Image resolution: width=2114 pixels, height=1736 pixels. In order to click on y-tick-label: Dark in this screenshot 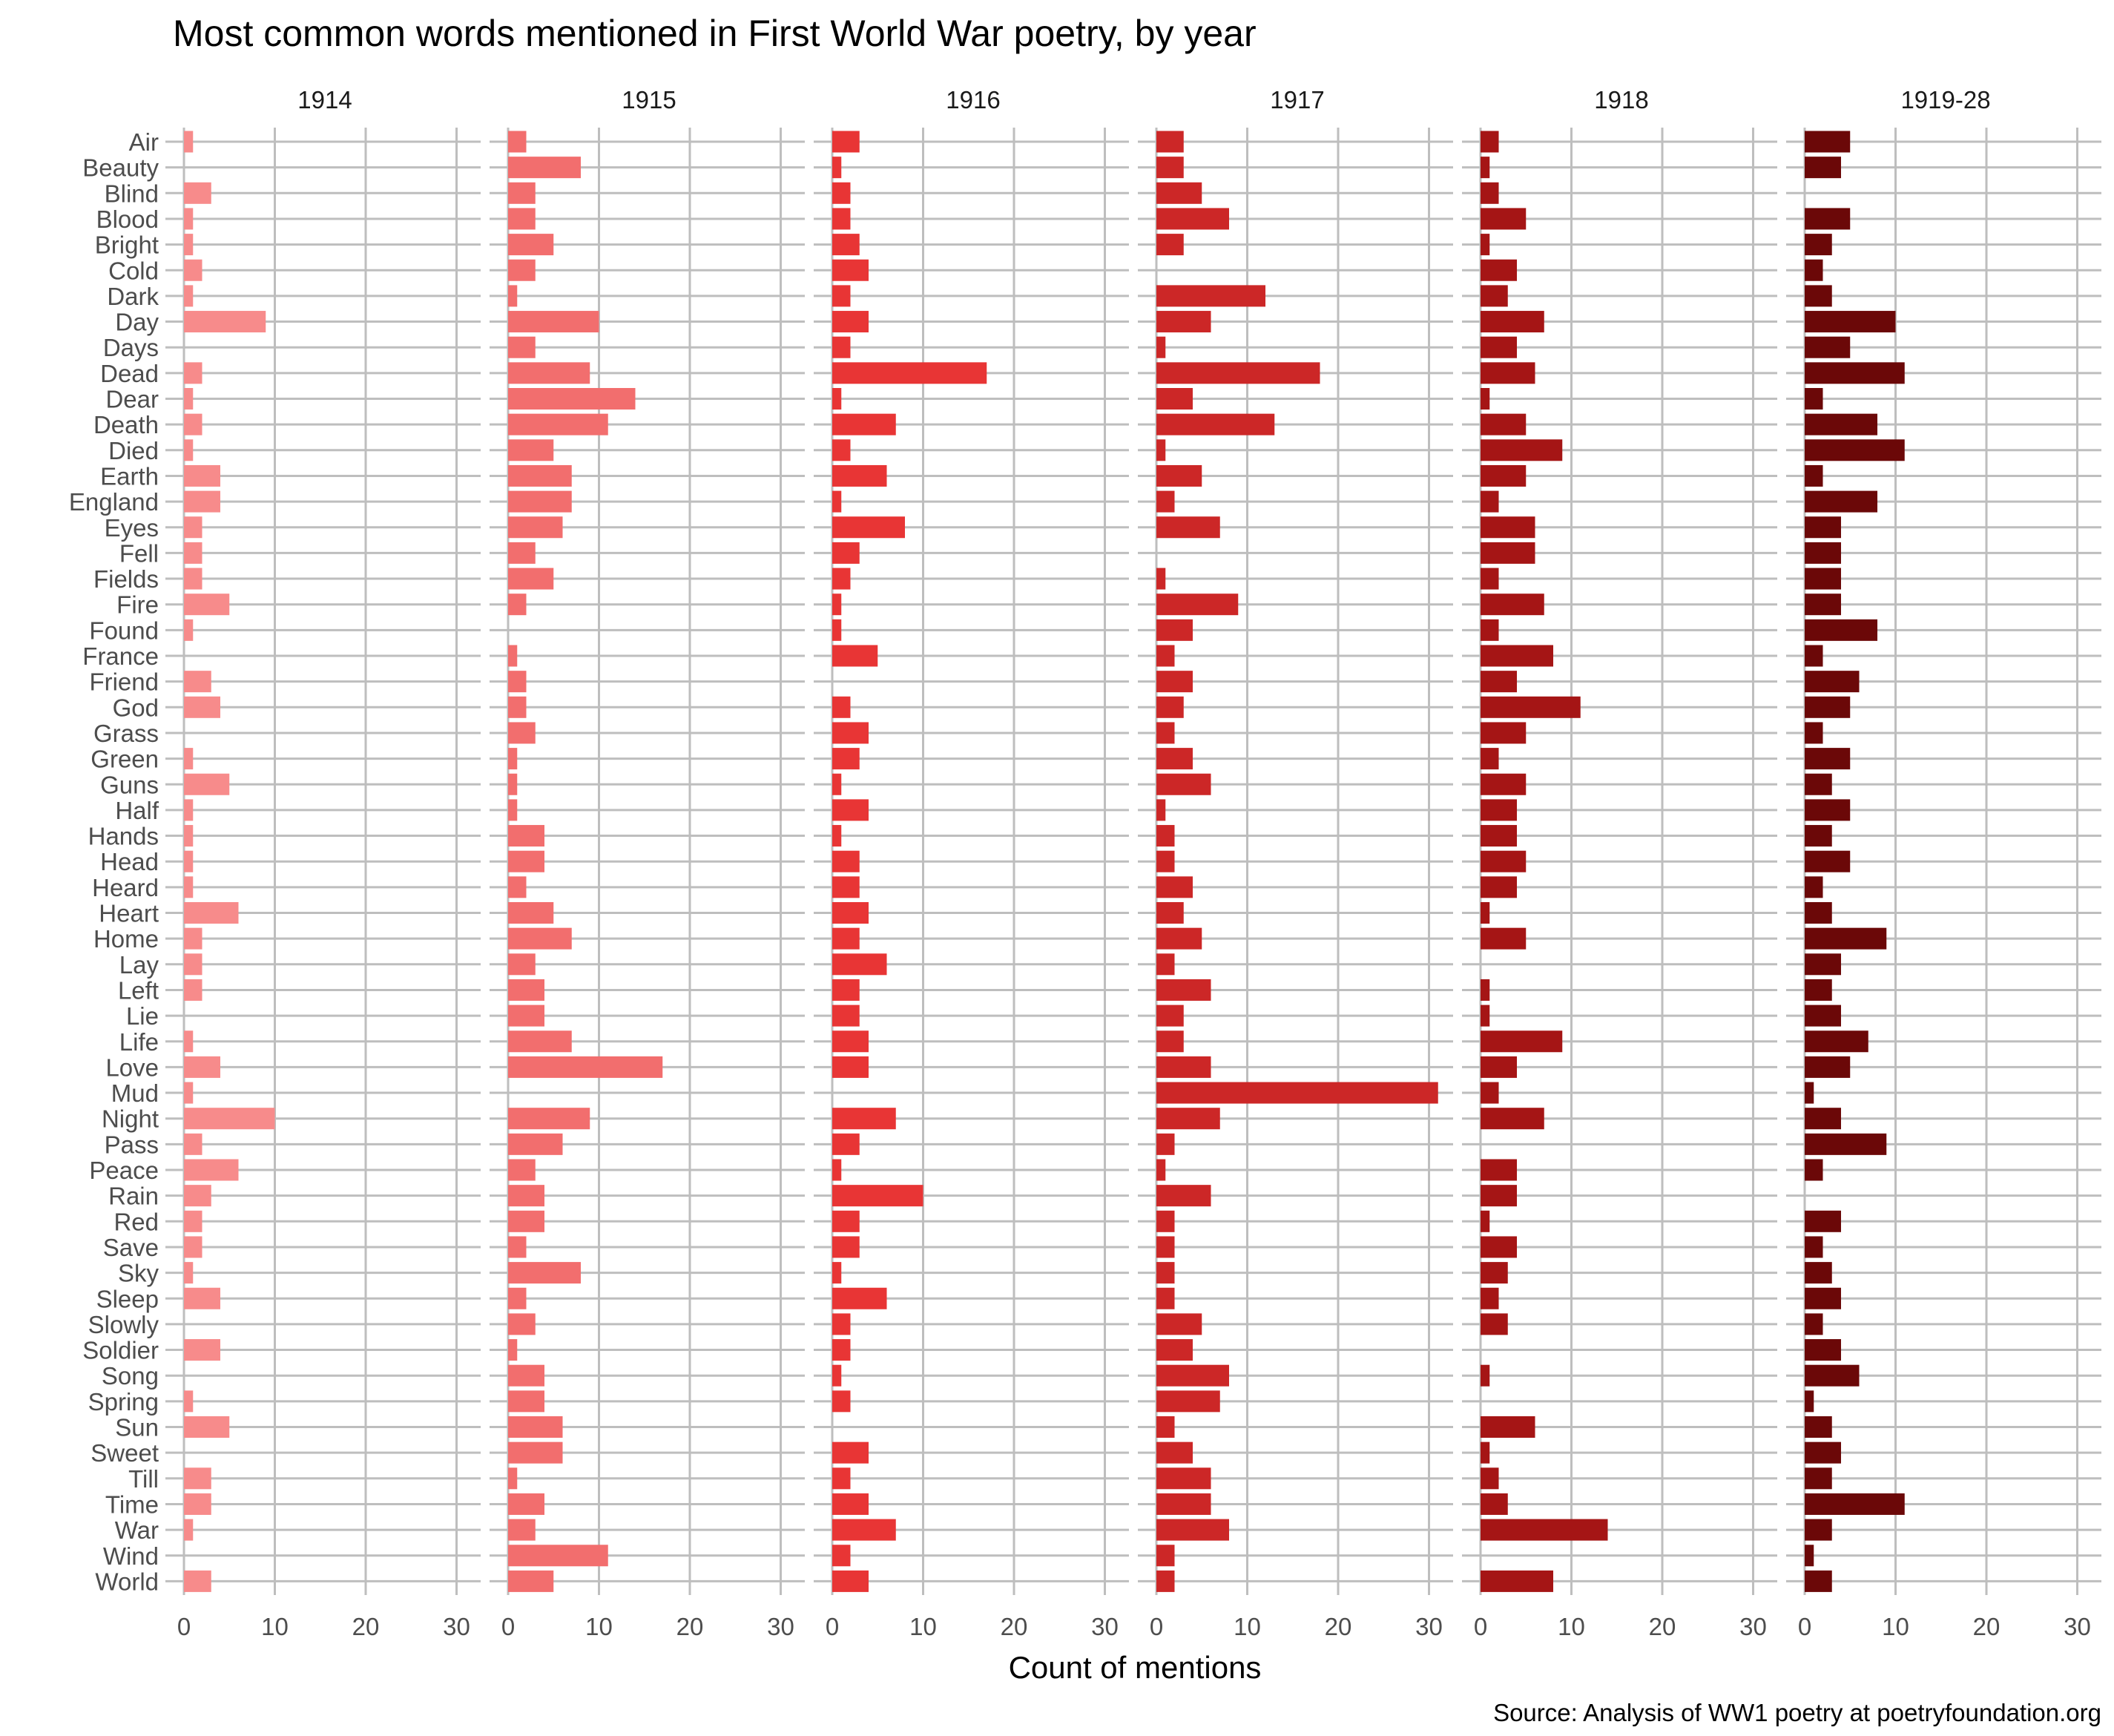, I will do `click(133, 296)`.